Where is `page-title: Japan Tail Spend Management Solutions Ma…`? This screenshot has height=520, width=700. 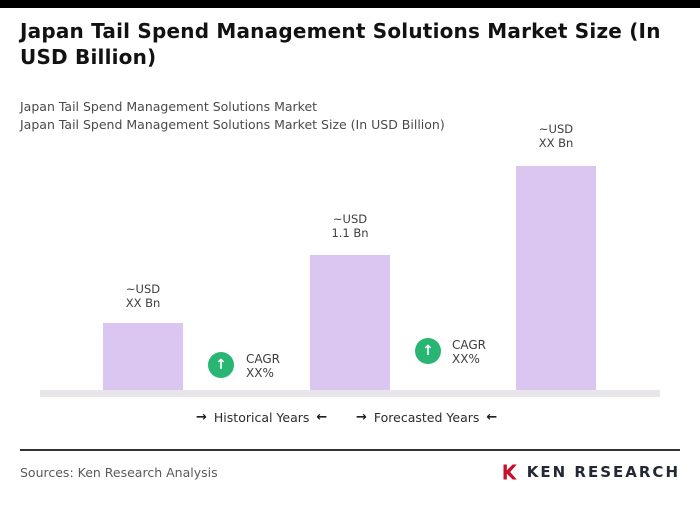
page-title: Japan Tail Spend Management Solutions Ma… is located at coordinates (340, 44).